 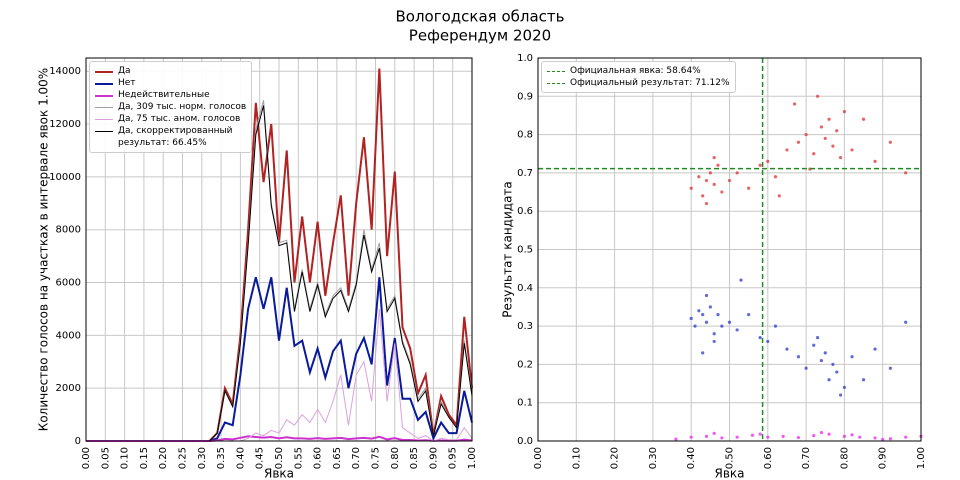 What do you see at coordinates (105, 458) in the screenshot?
I see `x-tick-label: 0.05` at bounding box center [105, 458].